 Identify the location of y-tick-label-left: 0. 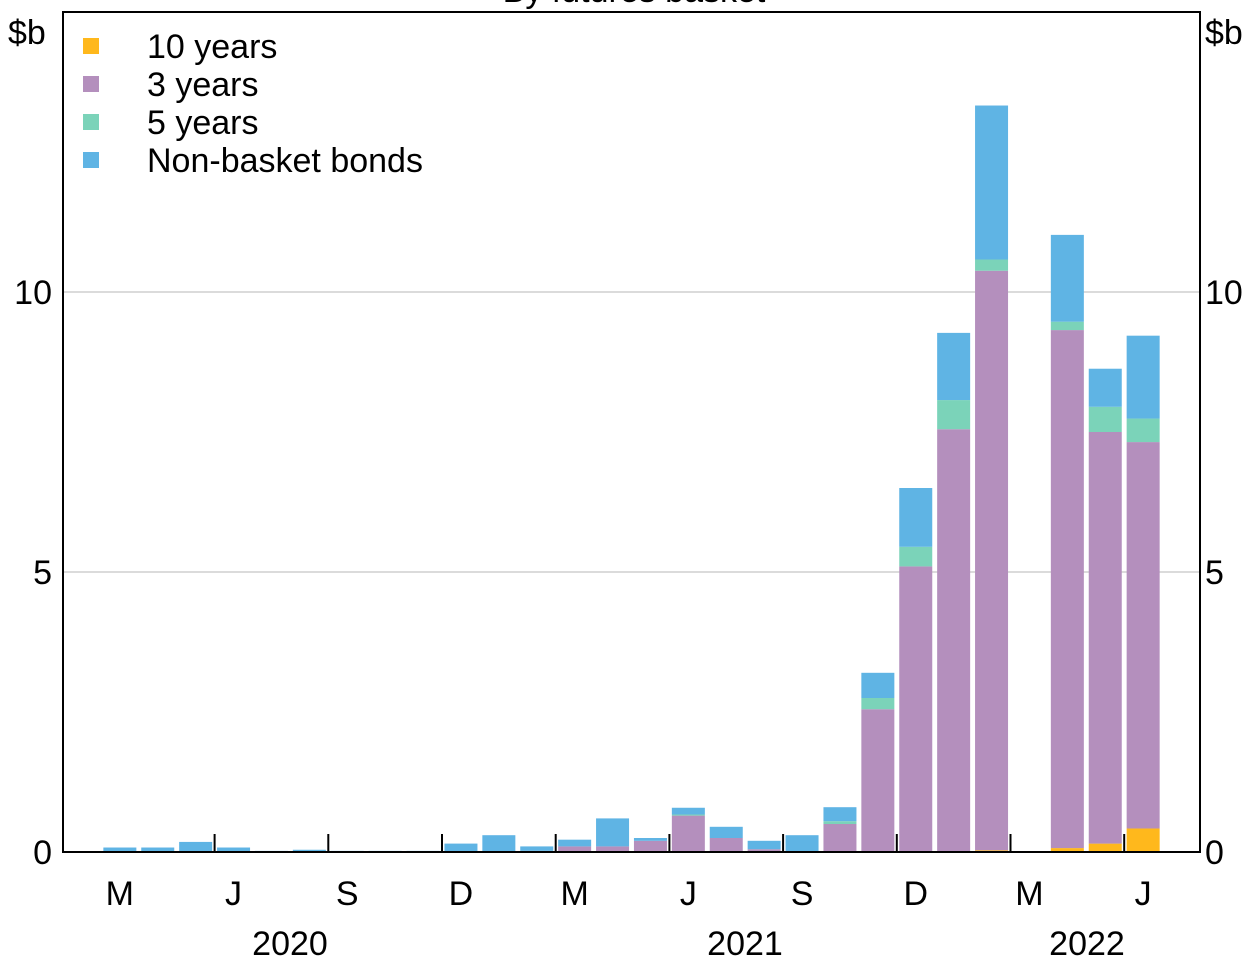
(42, 853).